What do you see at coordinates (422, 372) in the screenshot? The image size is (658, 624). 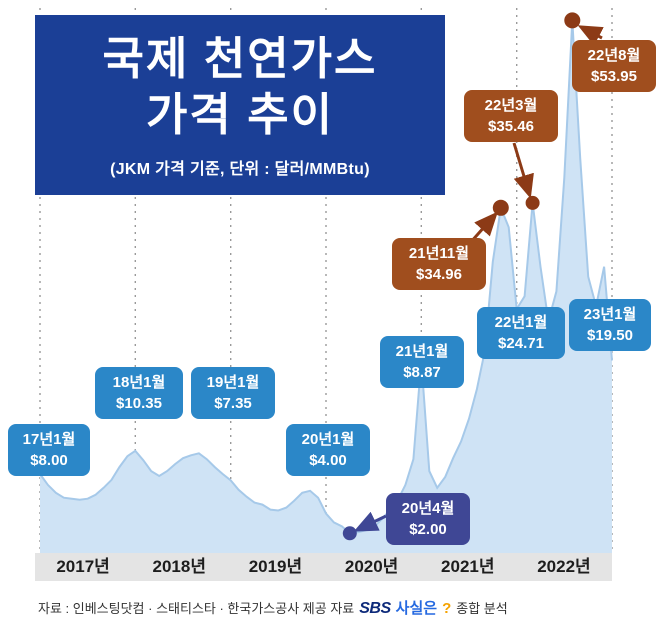 I see `callout-price-label: $8.87` at bounding box center [422, 372].